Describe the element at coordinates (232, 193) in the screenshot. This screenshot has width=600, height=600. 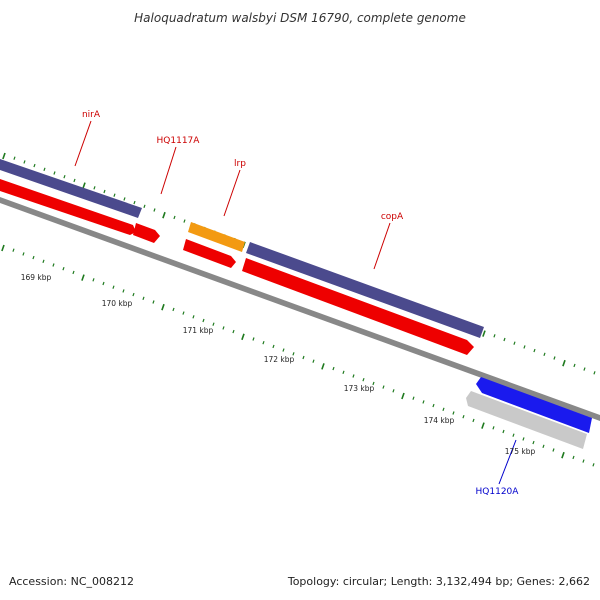
I see `label-line-lrp` at that location.